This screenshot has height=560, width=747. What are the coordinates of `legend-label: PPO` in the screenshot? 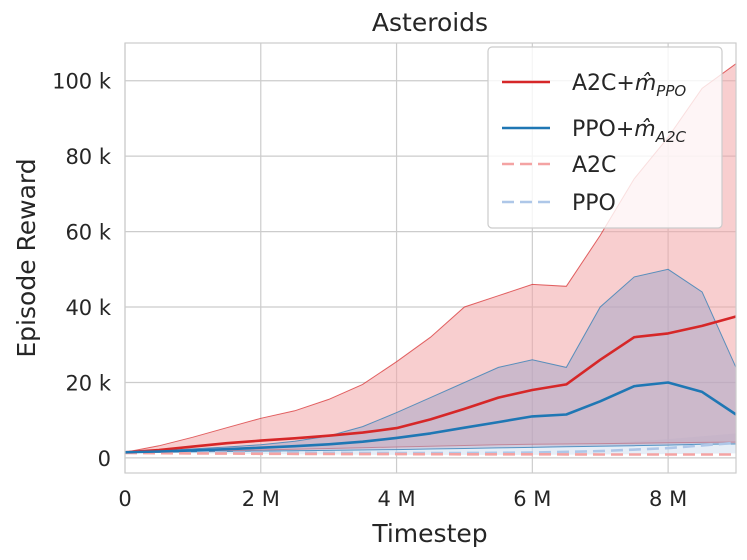 It's located at (594, 203).